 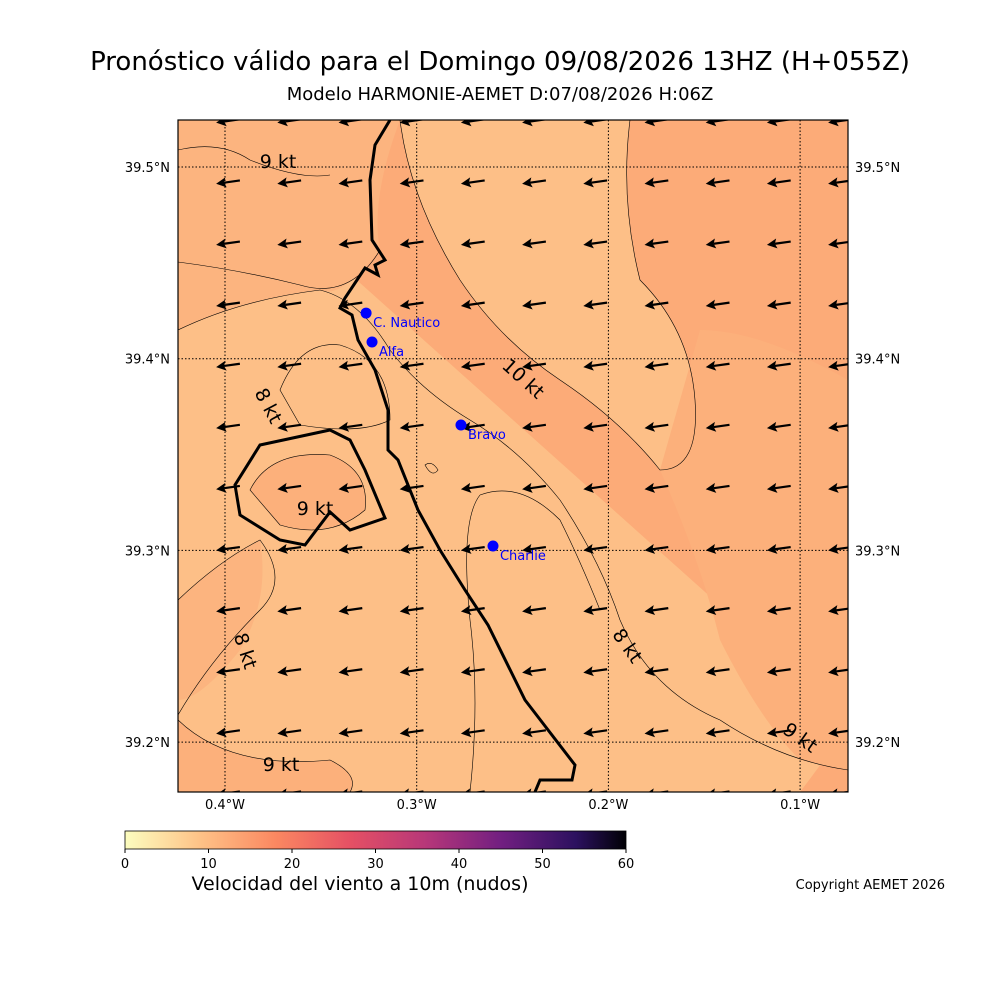 I want to click on field-strong, so click(x=754, y=550).